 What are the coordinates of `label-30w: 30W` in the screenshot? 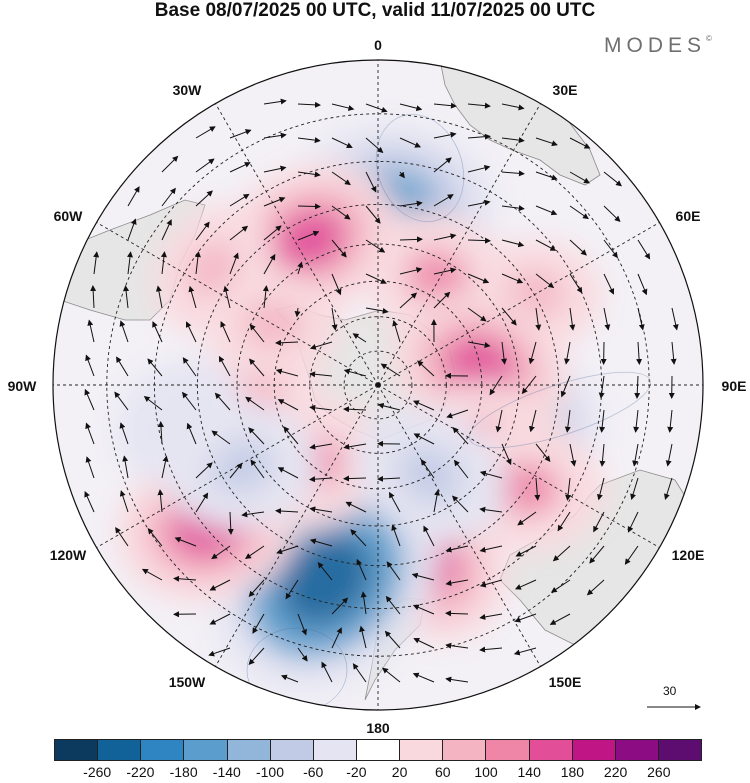 It's located at (188, 90).